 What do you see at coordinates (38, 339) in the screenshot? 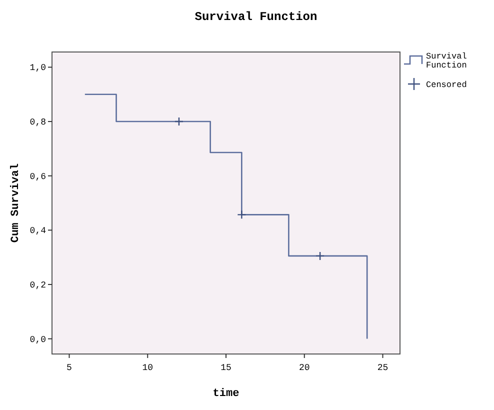
I see `y-tick-label: 0,0` at bounding box center [38, 339].